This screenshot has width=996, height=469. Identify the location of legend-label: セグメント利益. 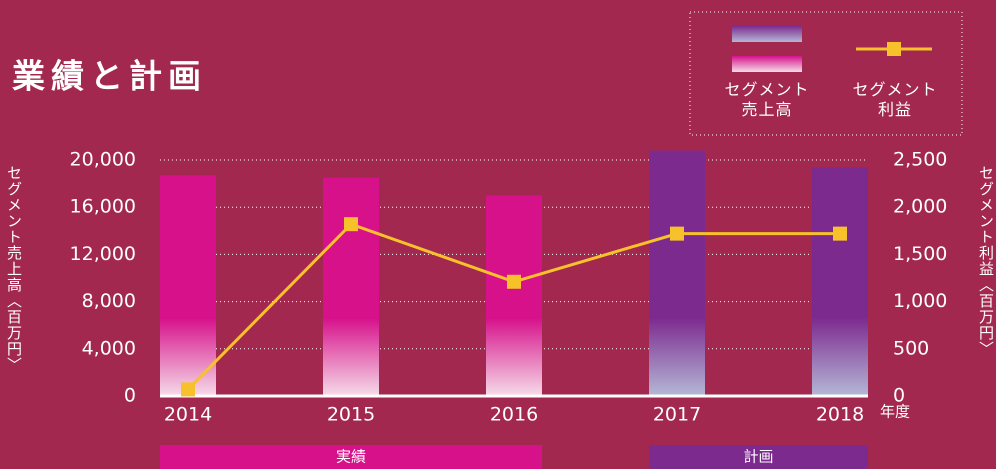
(895, 99).